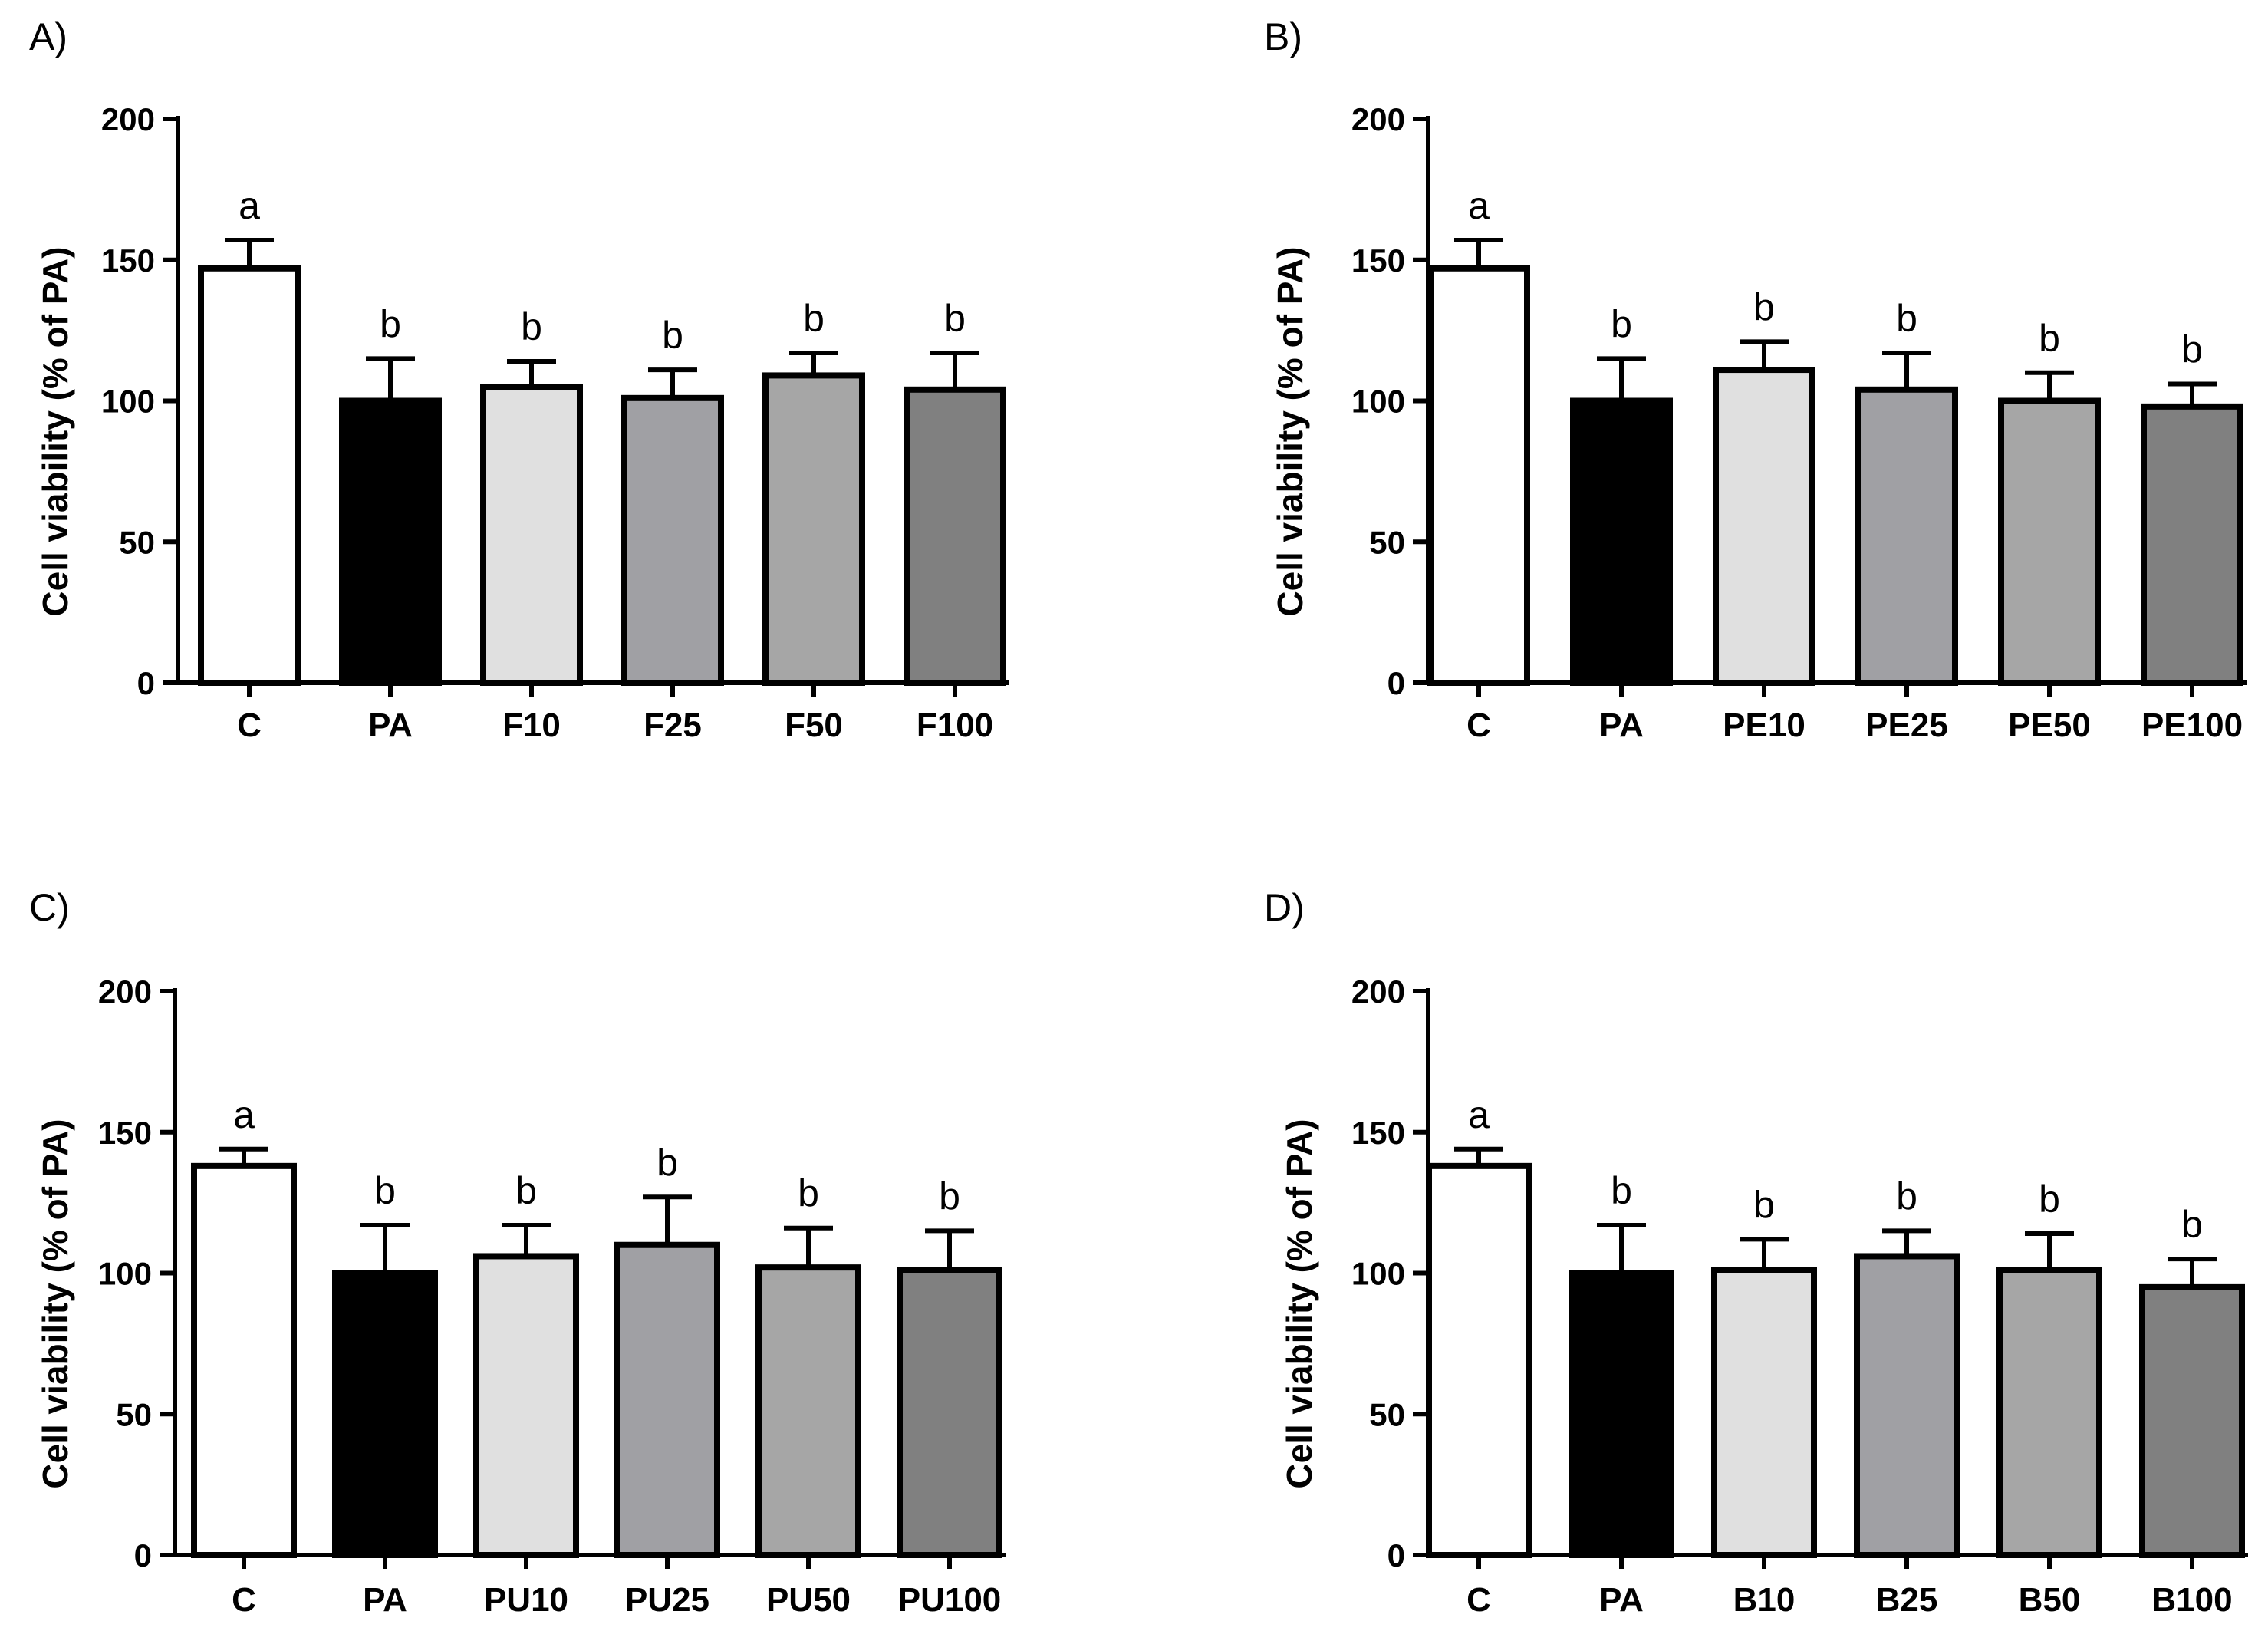  I want to click on bar-f10, so click(531, 535).